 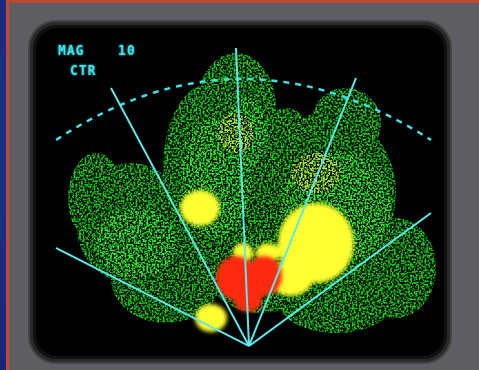 What do you see at coordinates (243, 109) in the screenshot?
I see `range-arc` at bounding box center [243, 109].